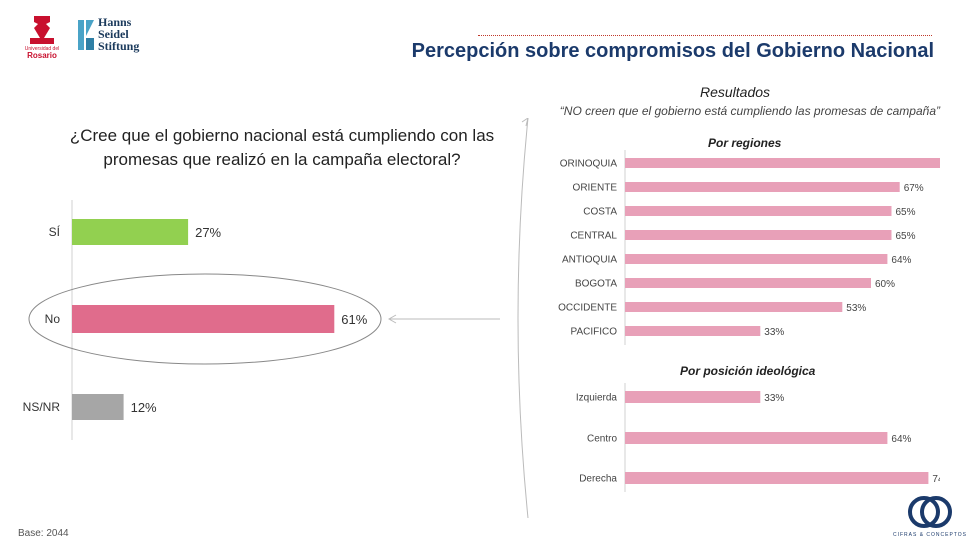 The image size is (976, 544). I want to click on ideology-chart-category-label: Derecha, so click(598, 479).